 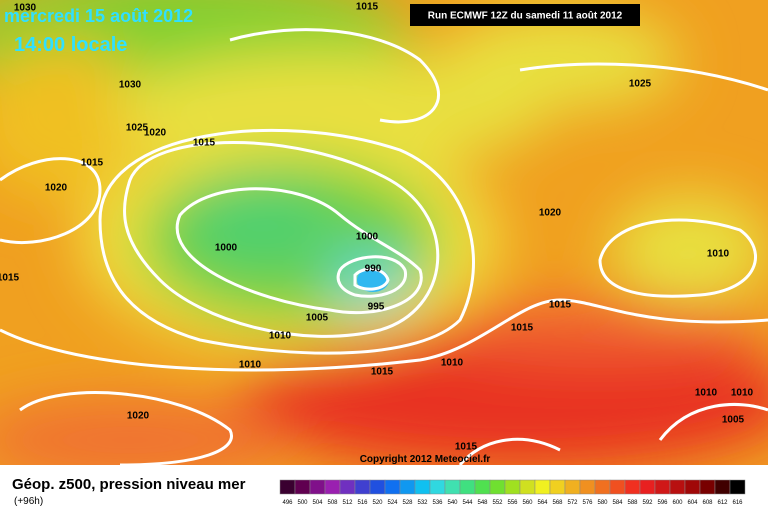 What do you see at coordinates (692, 503) in the screenshot?
I see `scale-label: 604` at bounding box center [692, 503].